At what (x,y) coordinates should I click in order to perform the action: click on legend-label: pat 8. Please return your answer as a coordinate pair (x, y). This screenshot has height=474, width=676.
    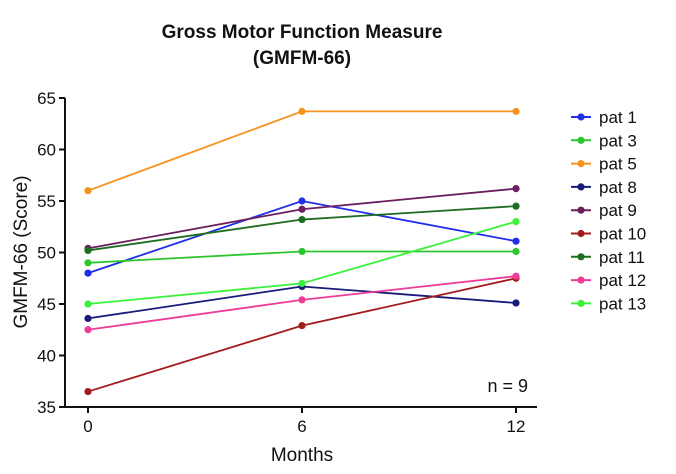
    Looking at the image, I should click on (618, 187).